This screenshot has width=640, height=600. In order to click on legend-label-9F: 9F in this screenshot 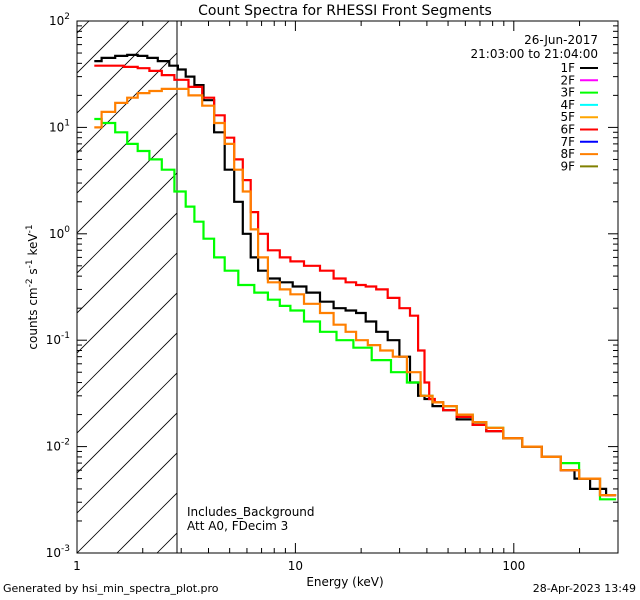, I will do `click(567, 166)`.